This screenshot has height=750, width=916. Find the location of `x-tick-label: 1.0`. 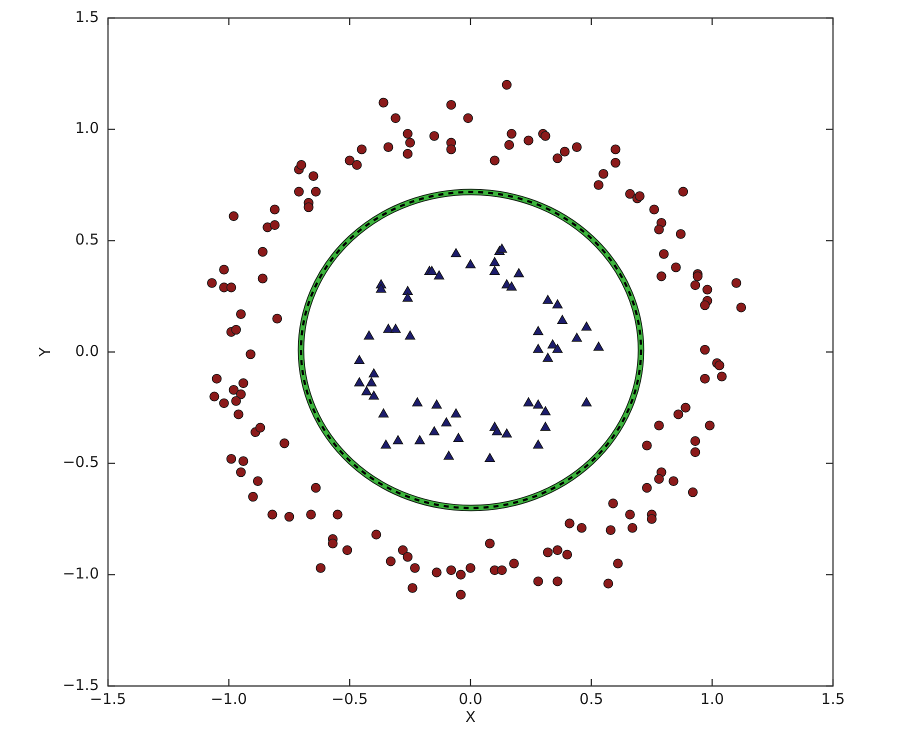

x-tick-label: 1.0 is located at coordinates (712, 699).